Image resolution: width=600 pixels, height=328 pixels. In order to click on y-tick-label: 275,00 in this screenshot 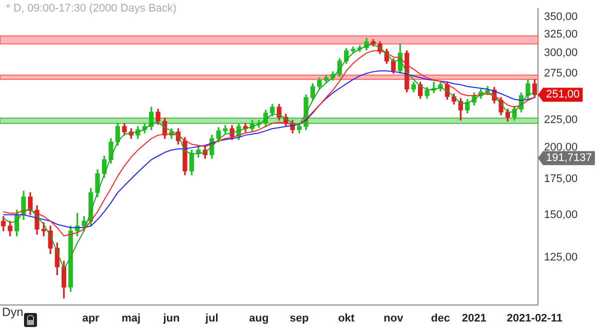, I will do `click(561, 73)`.